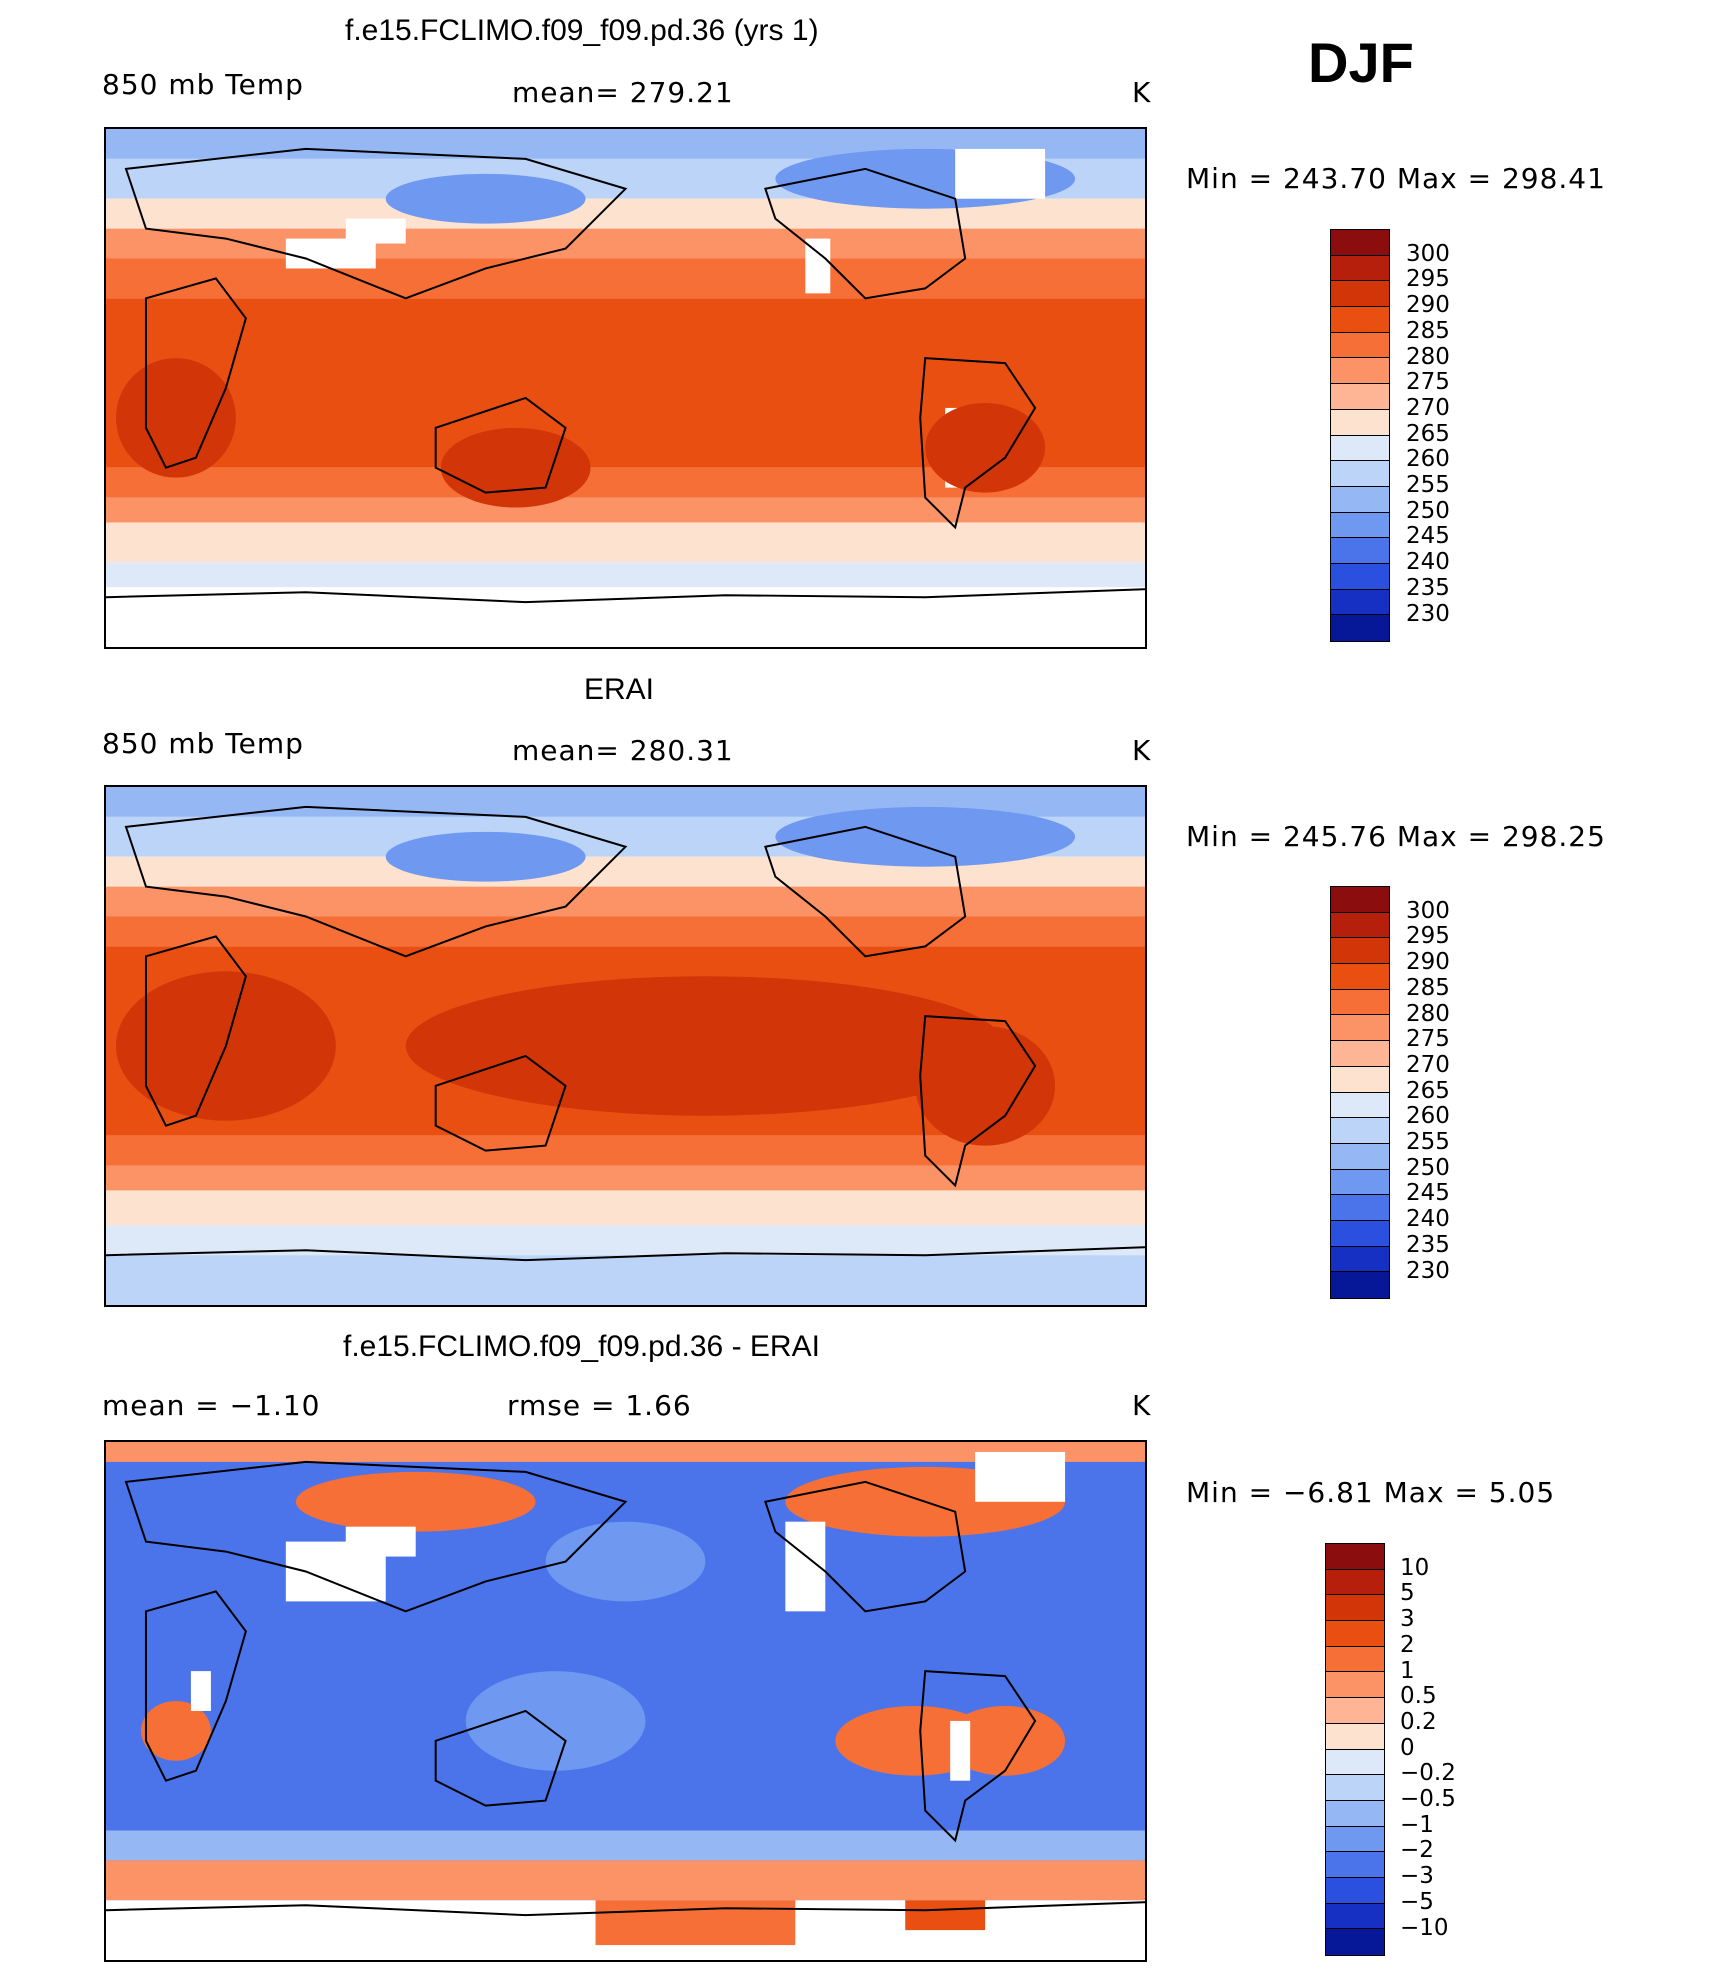 The height and width of the screenshot is (1969, 1710). Describe the element at coordinates (1407, 1644) in the screenshot. I see `panel3-colorbar-tick-label: 2` at that location.